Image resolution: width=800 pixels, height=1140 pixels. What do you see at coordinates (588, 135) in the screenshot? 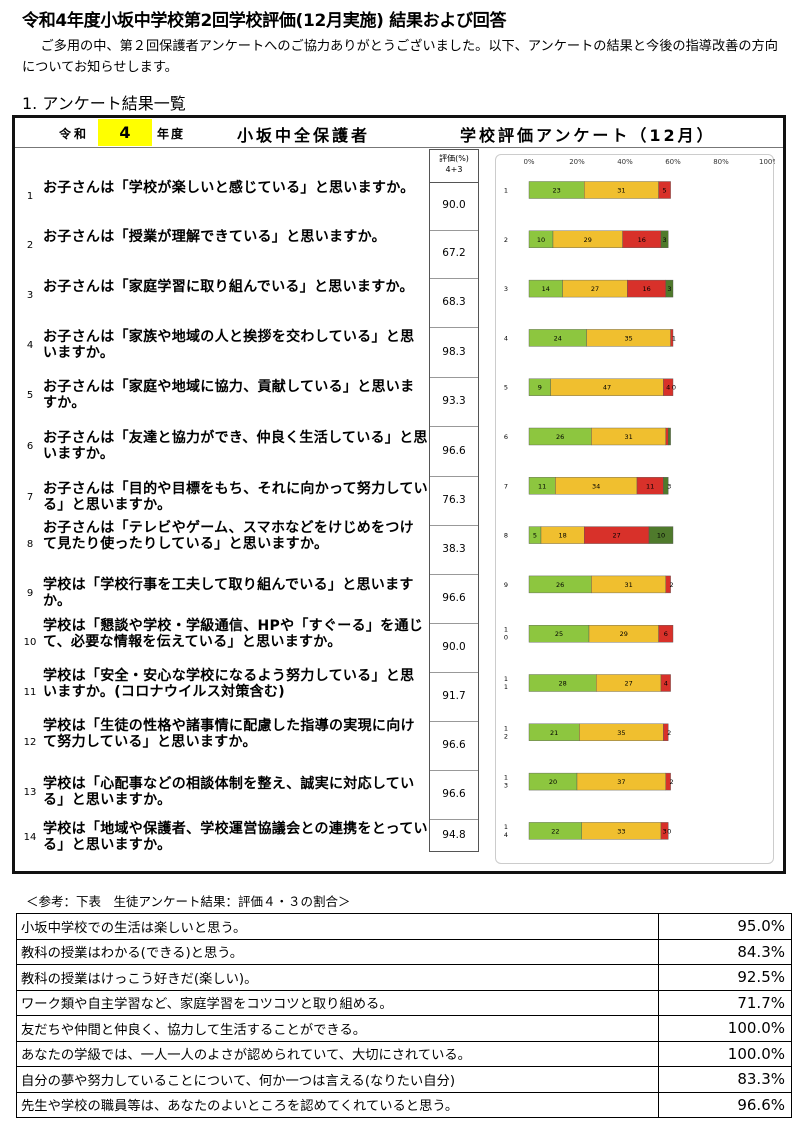
I see `survey-title: 学校評価アンケート（12月）` at bounding box center [588, 135].